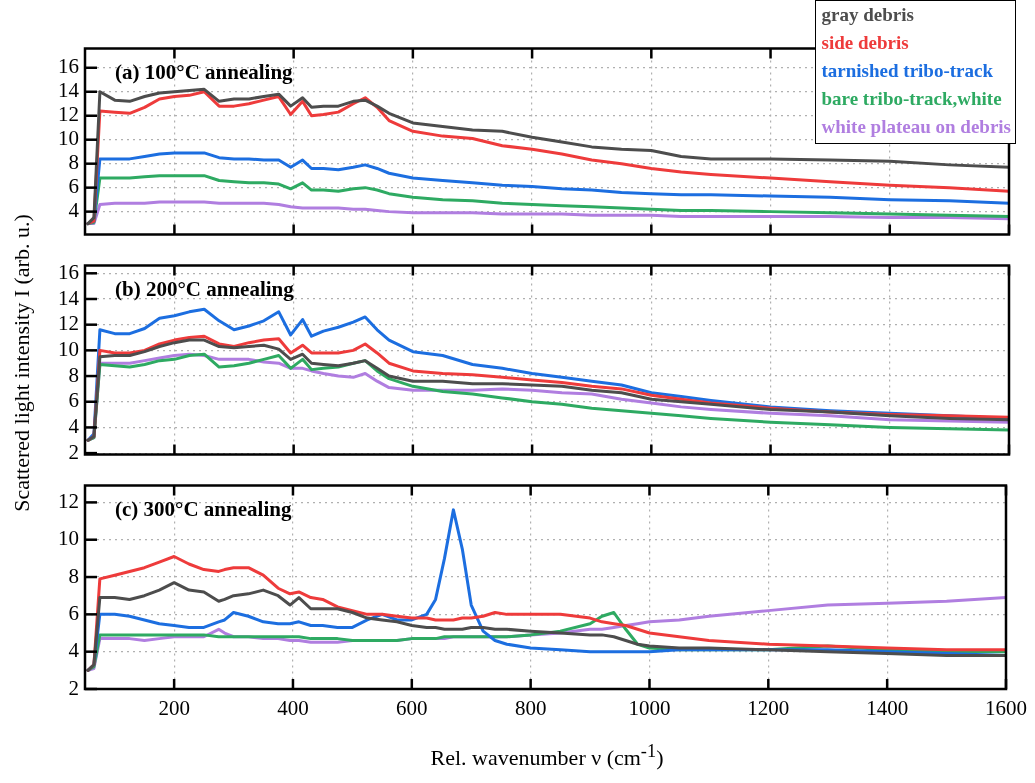 The height and width of the screenshot is (783, 1035). Describe the element at coordinates (204, 71) in the screenshot. I see `text: (a) 100°C annealing` at that location.